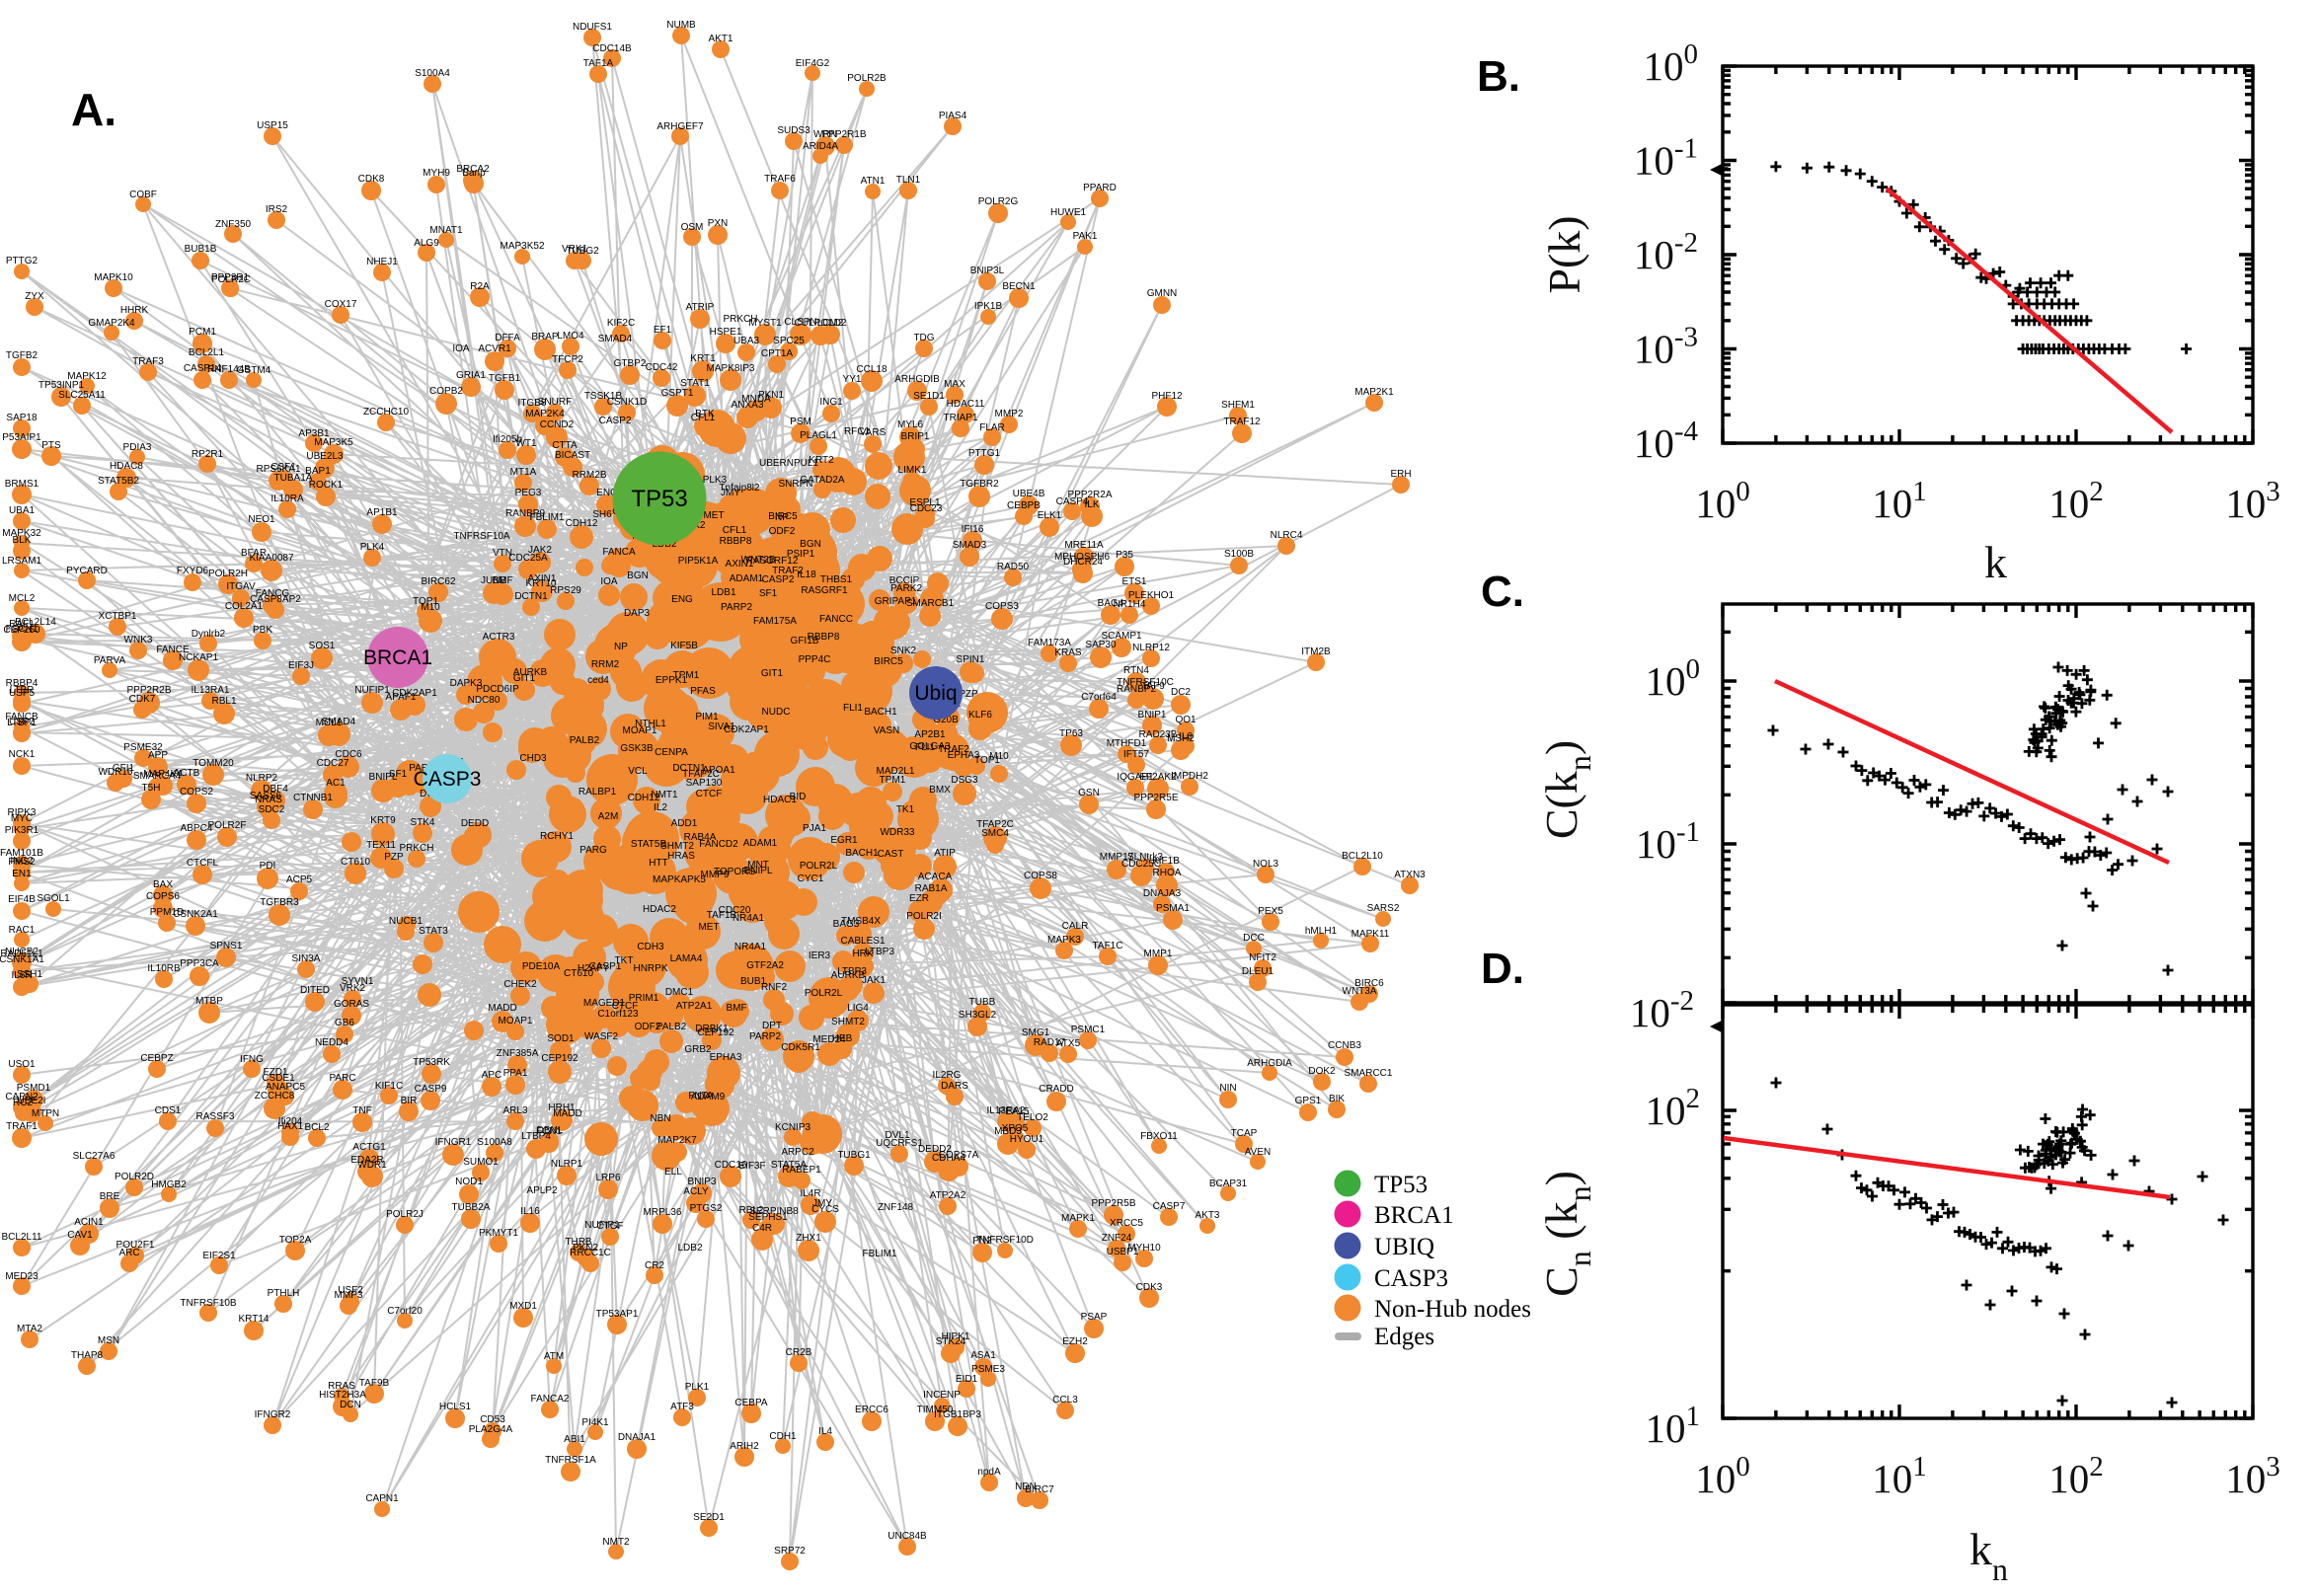 Image resolution: width=2316 pixels, height=1596 pixels. What do you see at coordinates (22, 683) in the screenshot?
I see `svg-text: RBBP4` at bounding box center [22, 683].